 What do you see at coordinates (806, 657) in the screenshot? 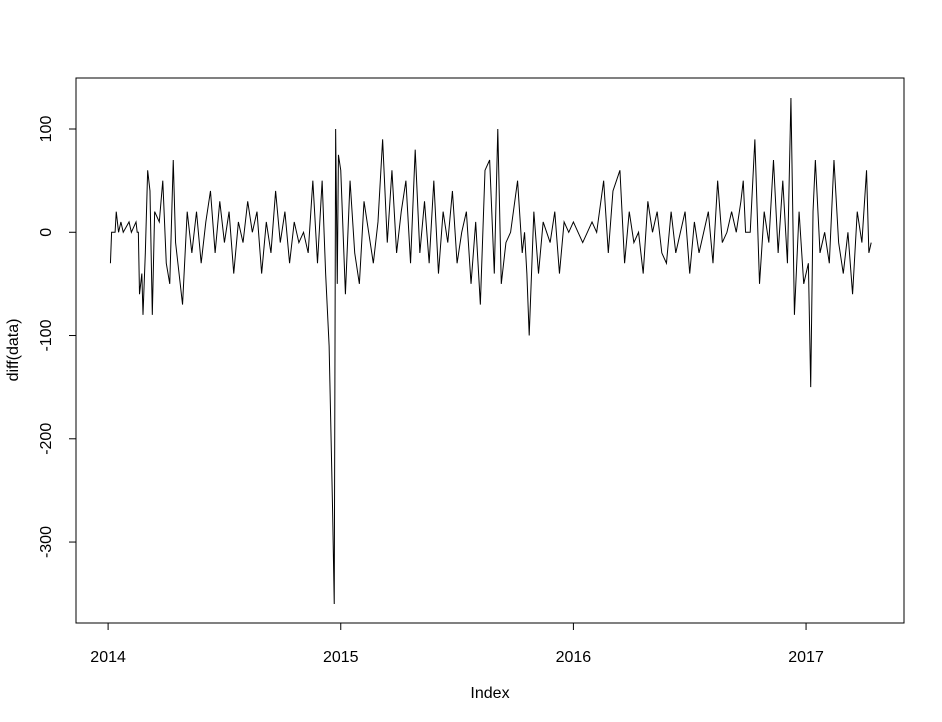
I see `x-tick-label: 2017` at bounding box center [806, 657].